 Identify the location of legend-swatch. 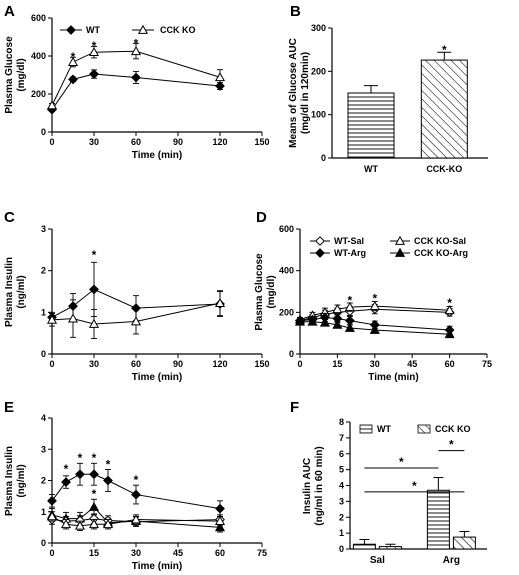
(424, 429).